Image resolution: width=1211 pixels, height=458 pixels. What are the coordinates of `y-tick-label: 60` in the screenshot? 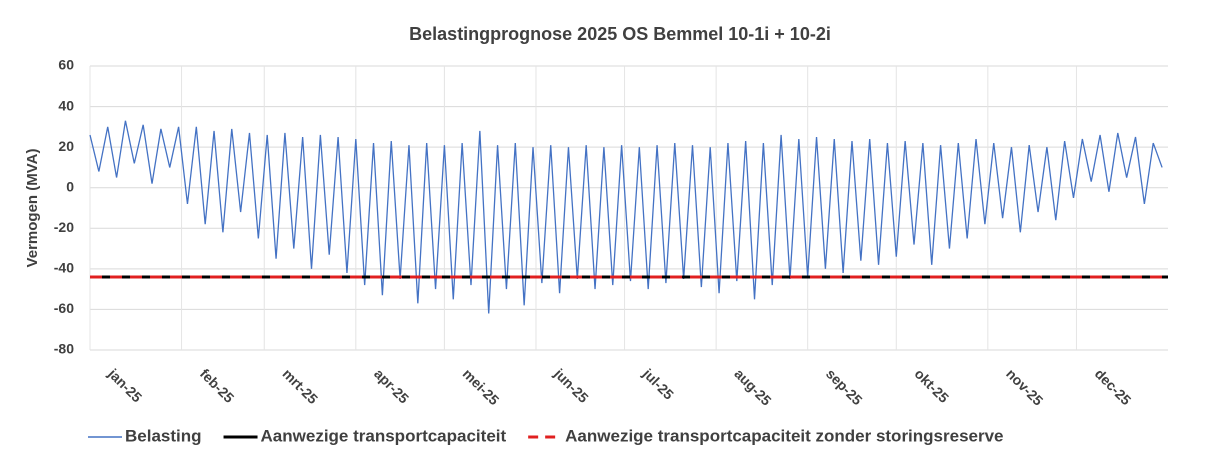 It's located at (66, 65).